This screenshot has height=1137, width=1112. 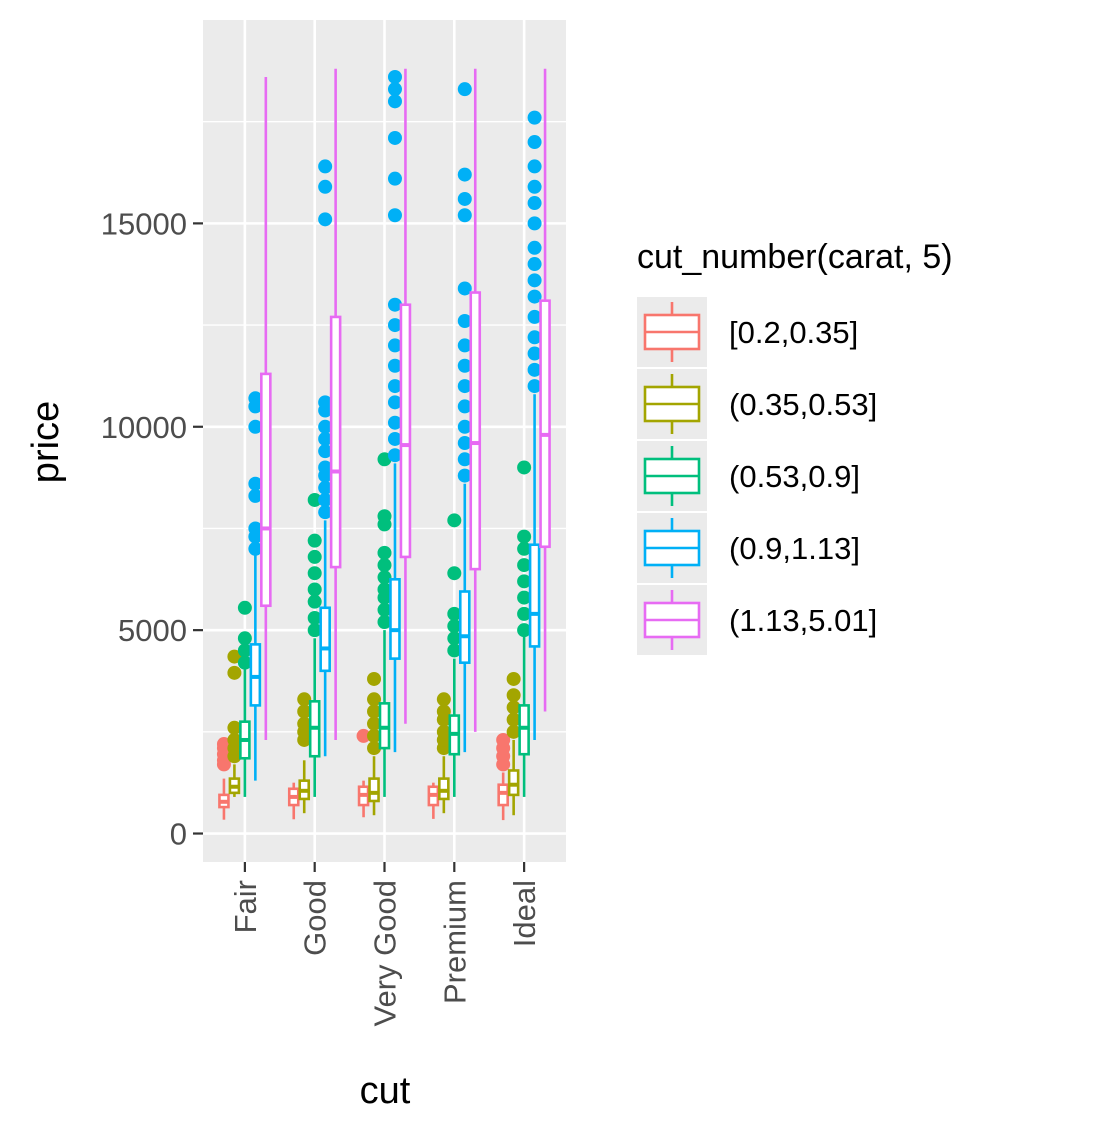 What do you see at coordinates (524, 913) in the screenshot?
I see `x-tick-label: Ideal` at bounding box center [524, 913].